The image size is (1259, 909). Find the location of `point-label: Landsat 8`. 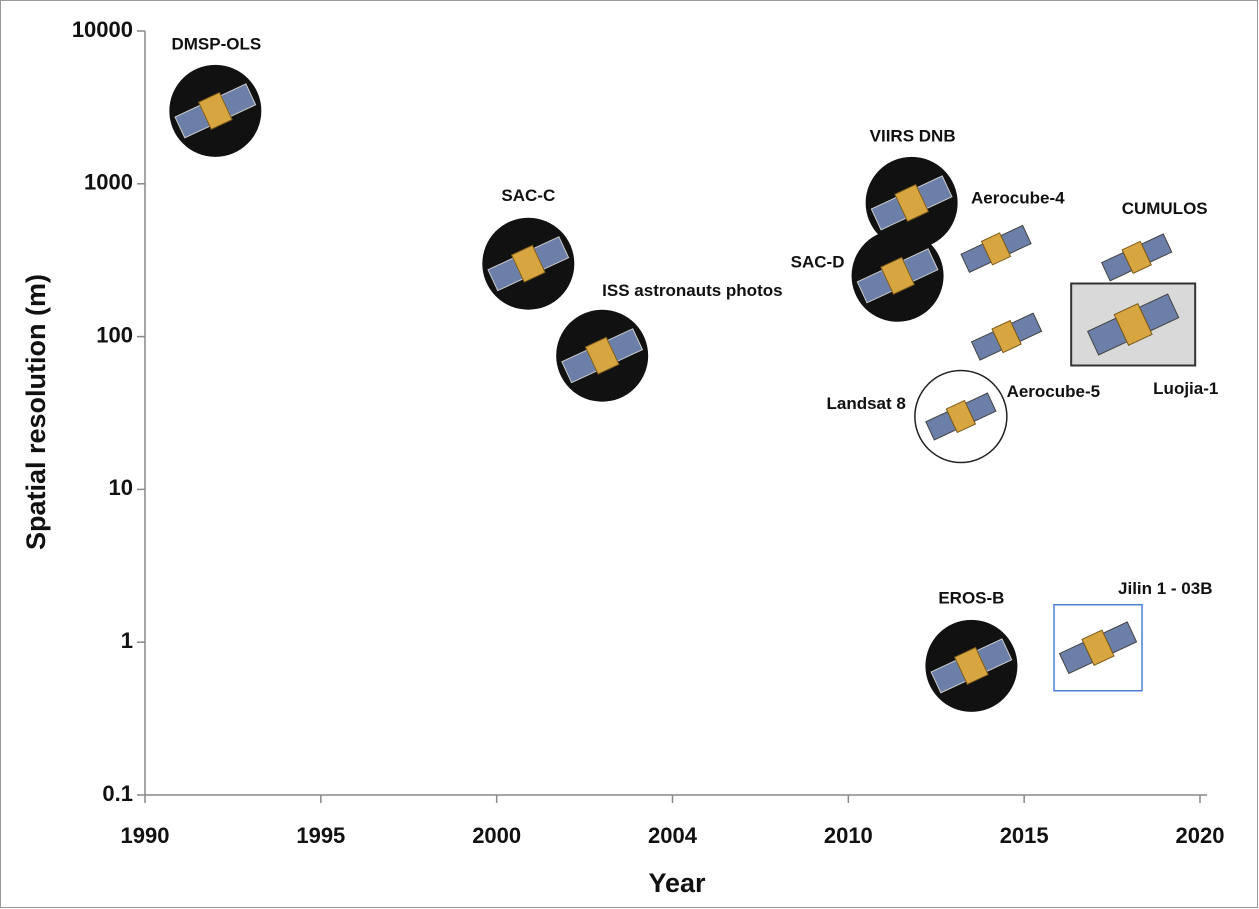

point-label: Landsat 8 is located at coordinates (866, 403).